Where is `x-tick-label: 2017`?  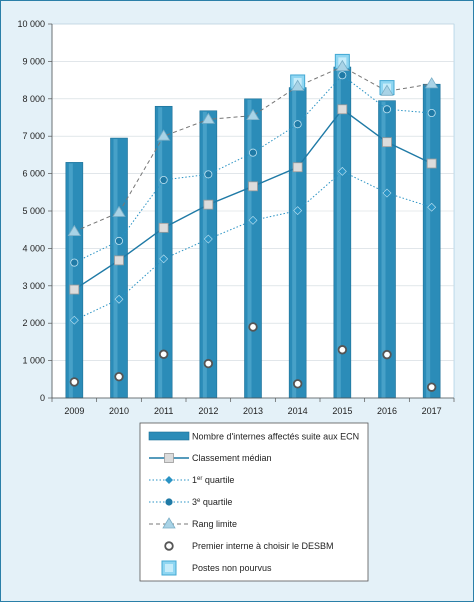
x-tick-label: 2017 is located at coordinates (432, 411).